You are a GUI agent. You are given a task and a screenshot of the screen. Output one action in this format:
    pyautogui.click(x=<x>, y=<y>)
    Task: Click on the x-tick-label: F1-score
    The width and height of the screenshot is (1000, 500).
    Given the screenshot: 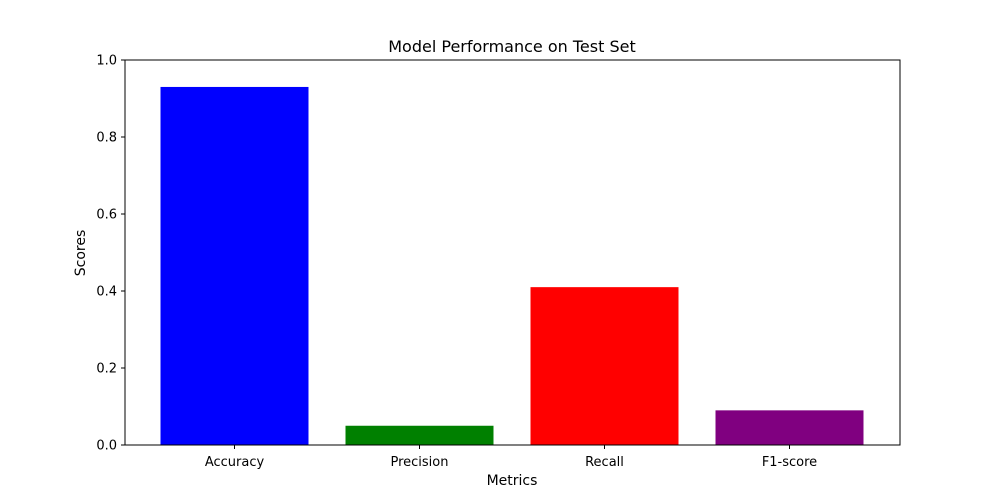 What is the action you would take?
    pyautogui.click(x=789, y=462)
    